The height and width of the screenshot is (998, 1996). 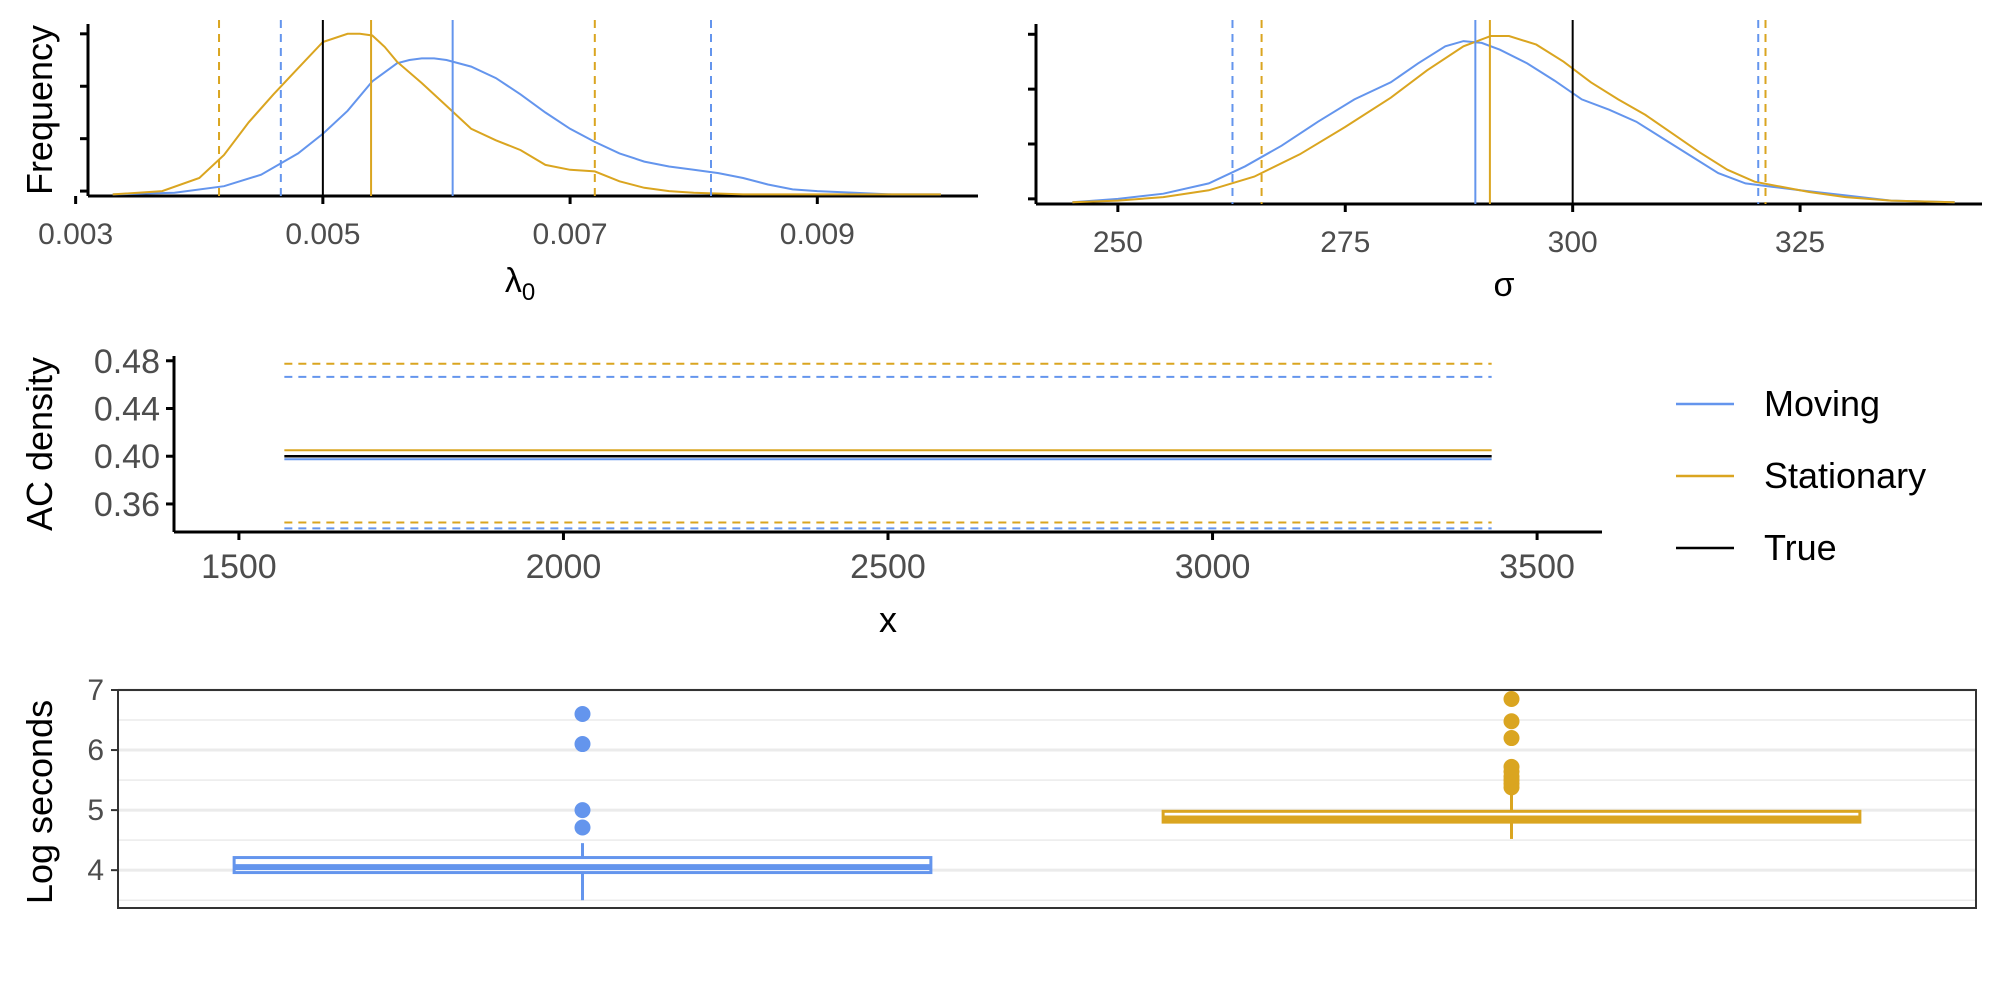 What do you see at coordinates (239, 567) in the screenshot?
I see `x-tick-label: 1500` at bounding box center [239, 567].